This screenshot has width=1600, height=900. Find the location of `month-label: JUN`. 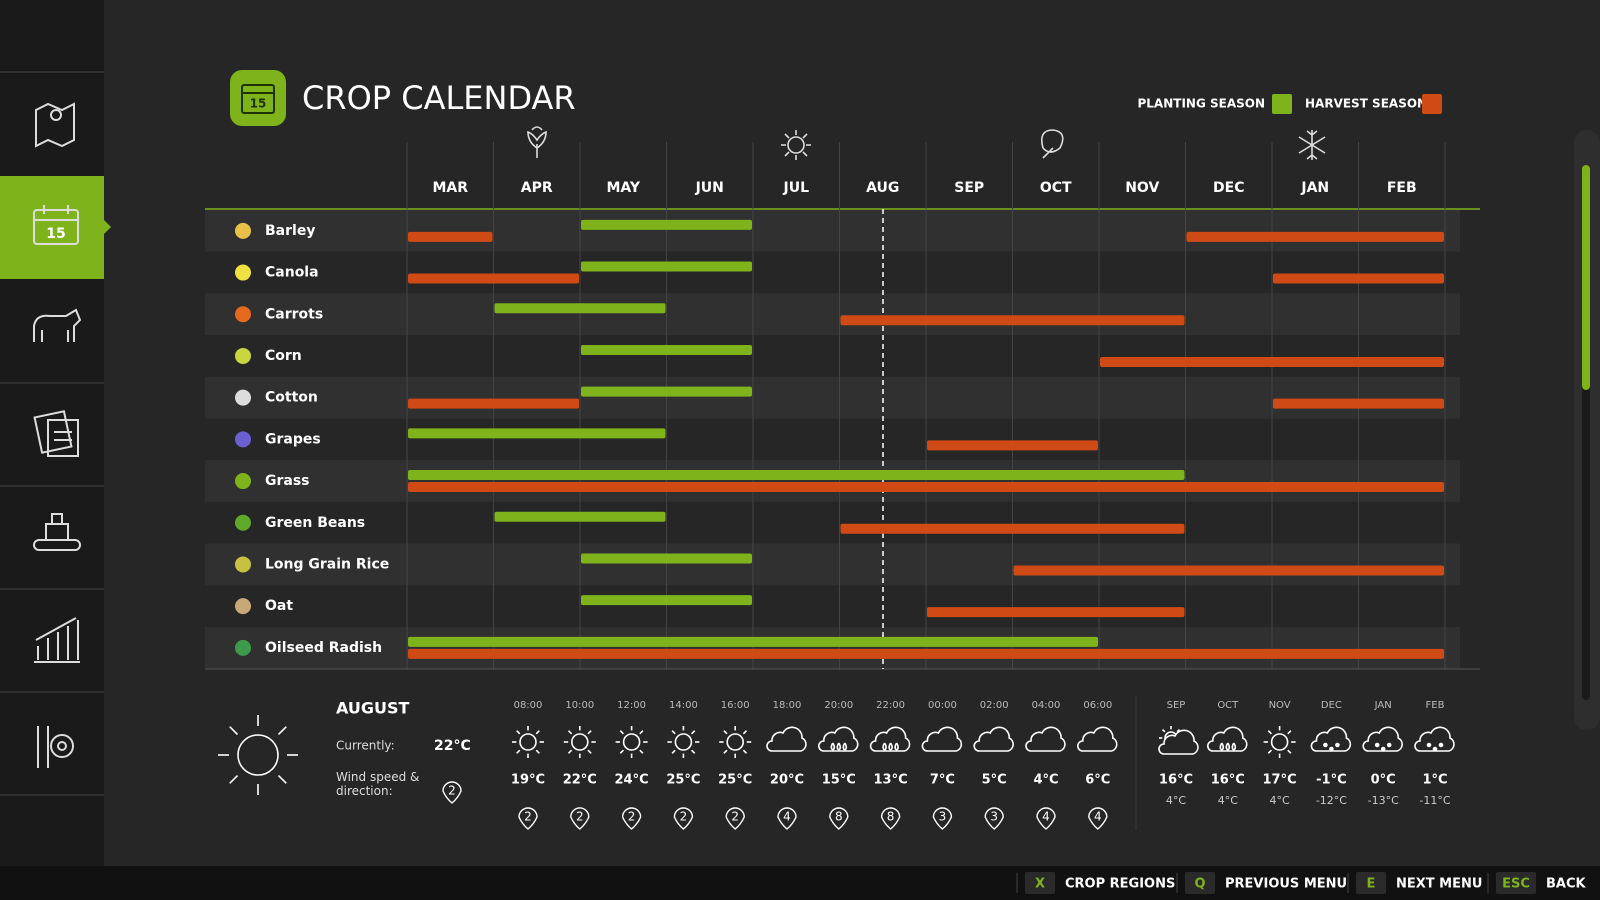

month-label: JUN is located at coordinates (709, 188).